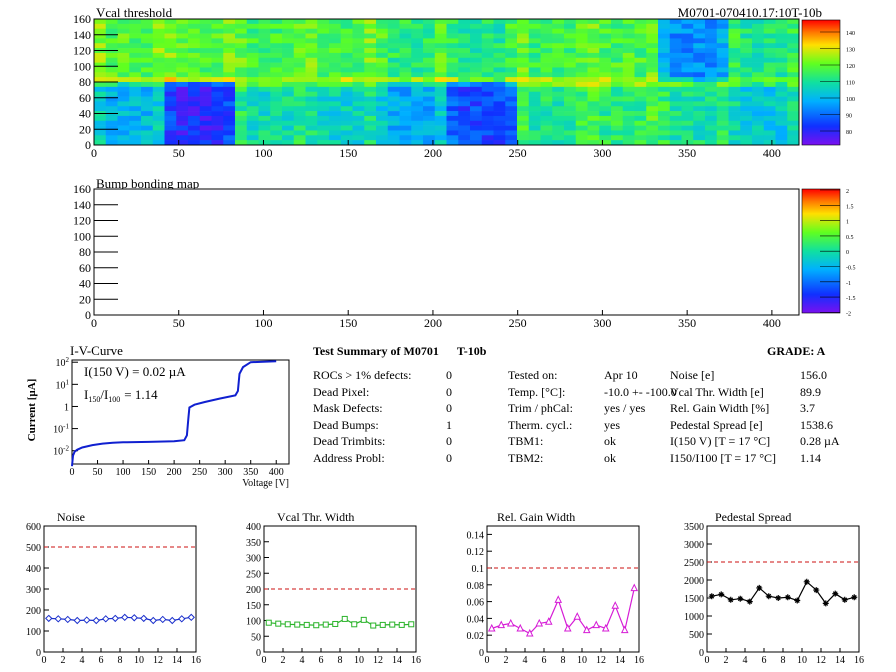  I want to click on y-tick-label: 101, so click(63, 384).